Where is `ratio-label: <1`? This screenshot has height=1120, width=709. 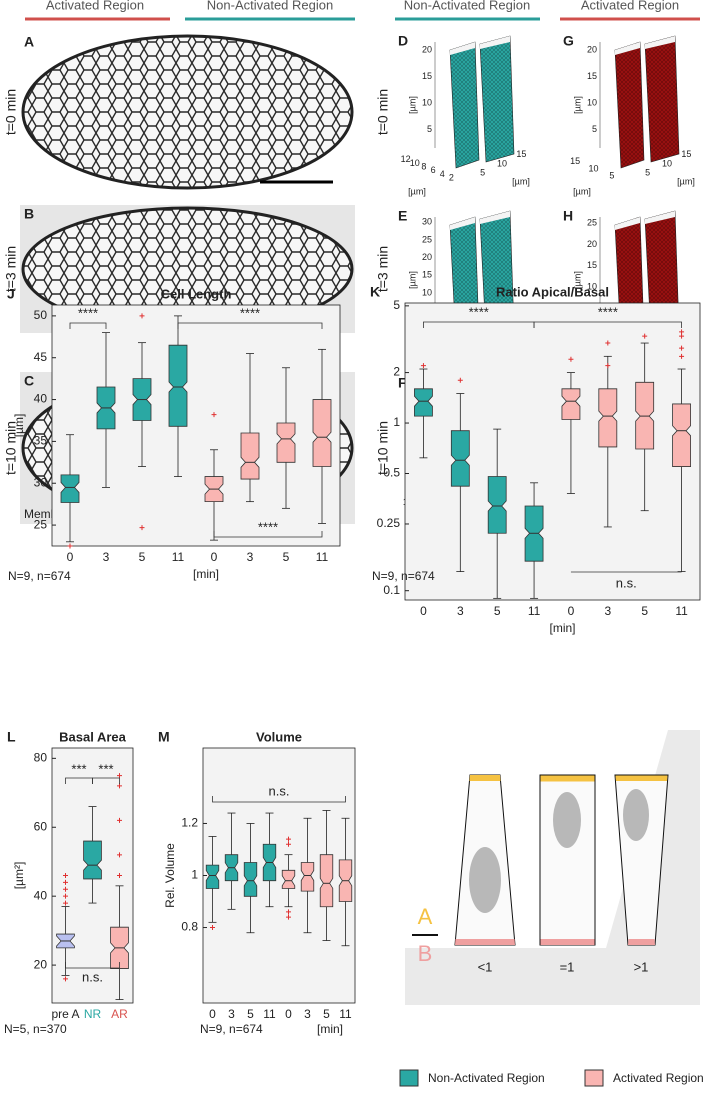 ratio-label: <1 is located at coordinates (485, 966).